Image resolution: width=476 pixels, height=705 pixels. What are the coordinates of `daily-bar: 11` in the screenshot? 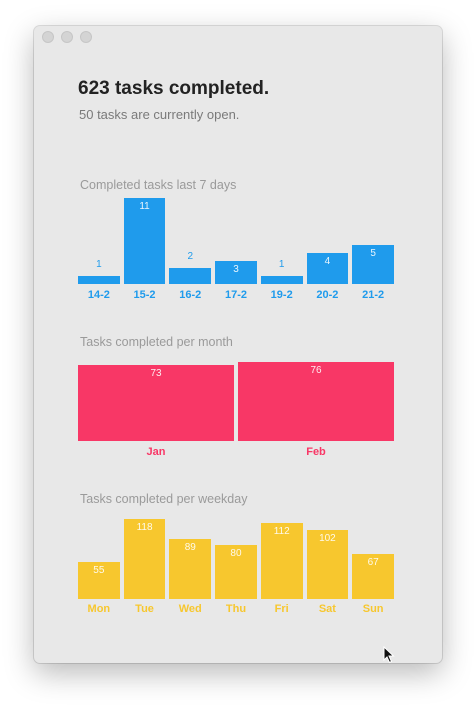 It's located at (144, 241).